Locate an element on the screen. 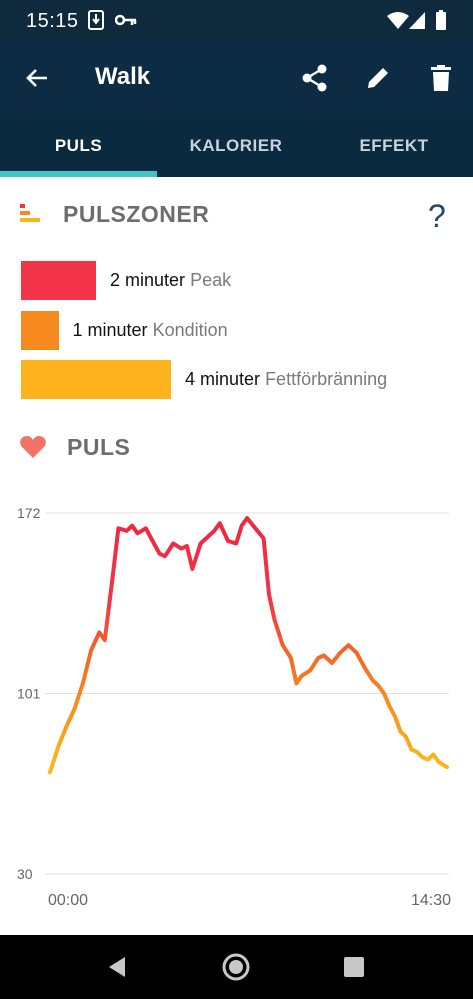 The width and height of the screenshot is (473, 999). battery-icon is located at coordinates (441, 20).